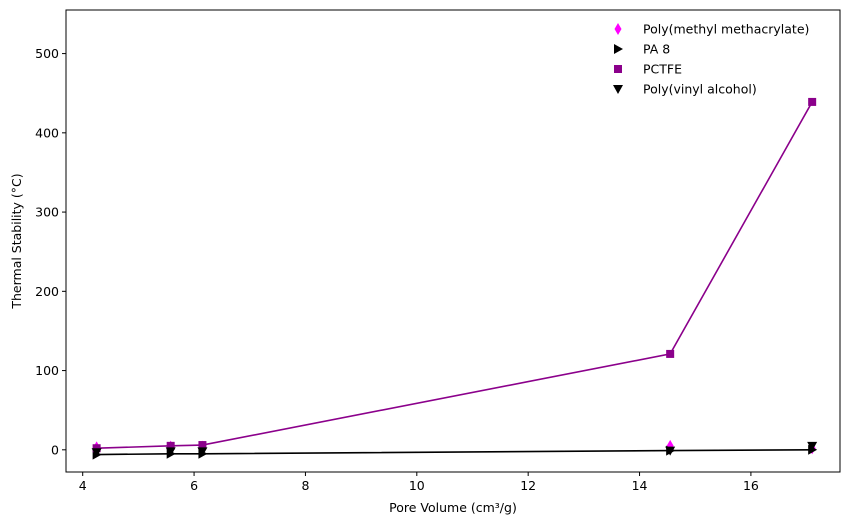 This screenshot has height=525, width=850. Describe the element at coordinates (751, 485) in the screenshot. I see `x-tick-label: 16` at that location.